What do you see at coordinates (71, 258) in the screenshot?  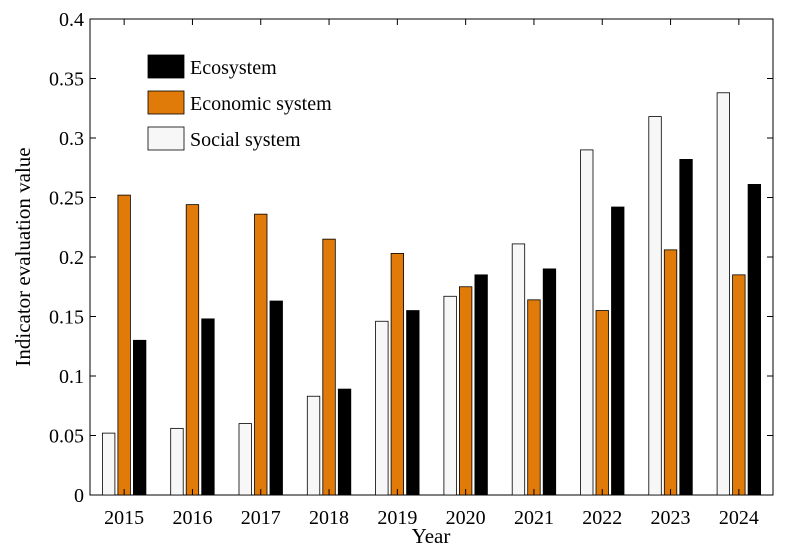 I see `y-tick-label: 0.2` at bounding box center [71, 258].